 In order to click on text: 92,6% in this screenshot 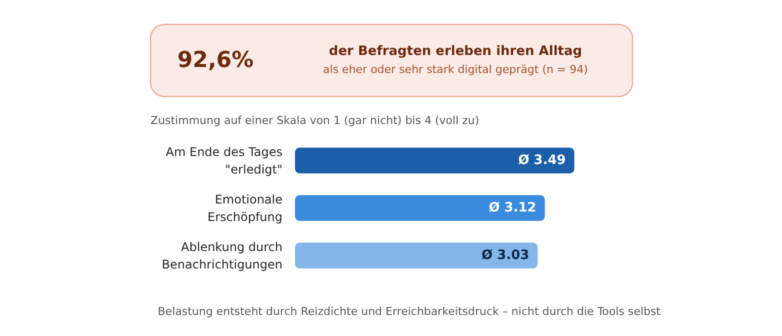, I will do `click(215, 60)`.